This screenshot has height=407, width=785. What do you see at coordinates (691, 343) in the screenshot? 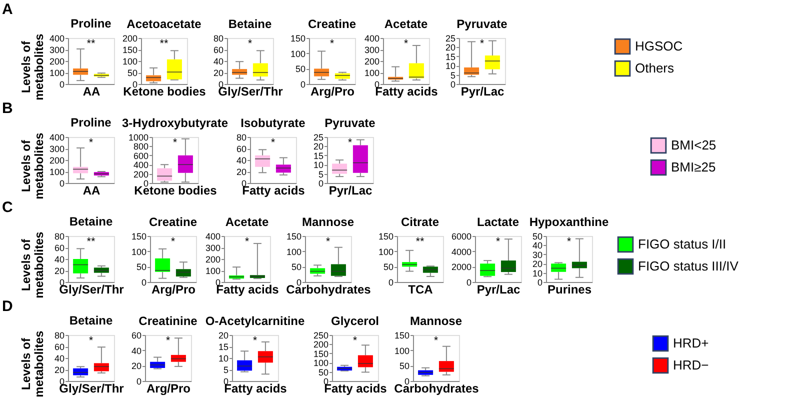
I see `legend-label: HRD+` at bounding box center [691, 343].